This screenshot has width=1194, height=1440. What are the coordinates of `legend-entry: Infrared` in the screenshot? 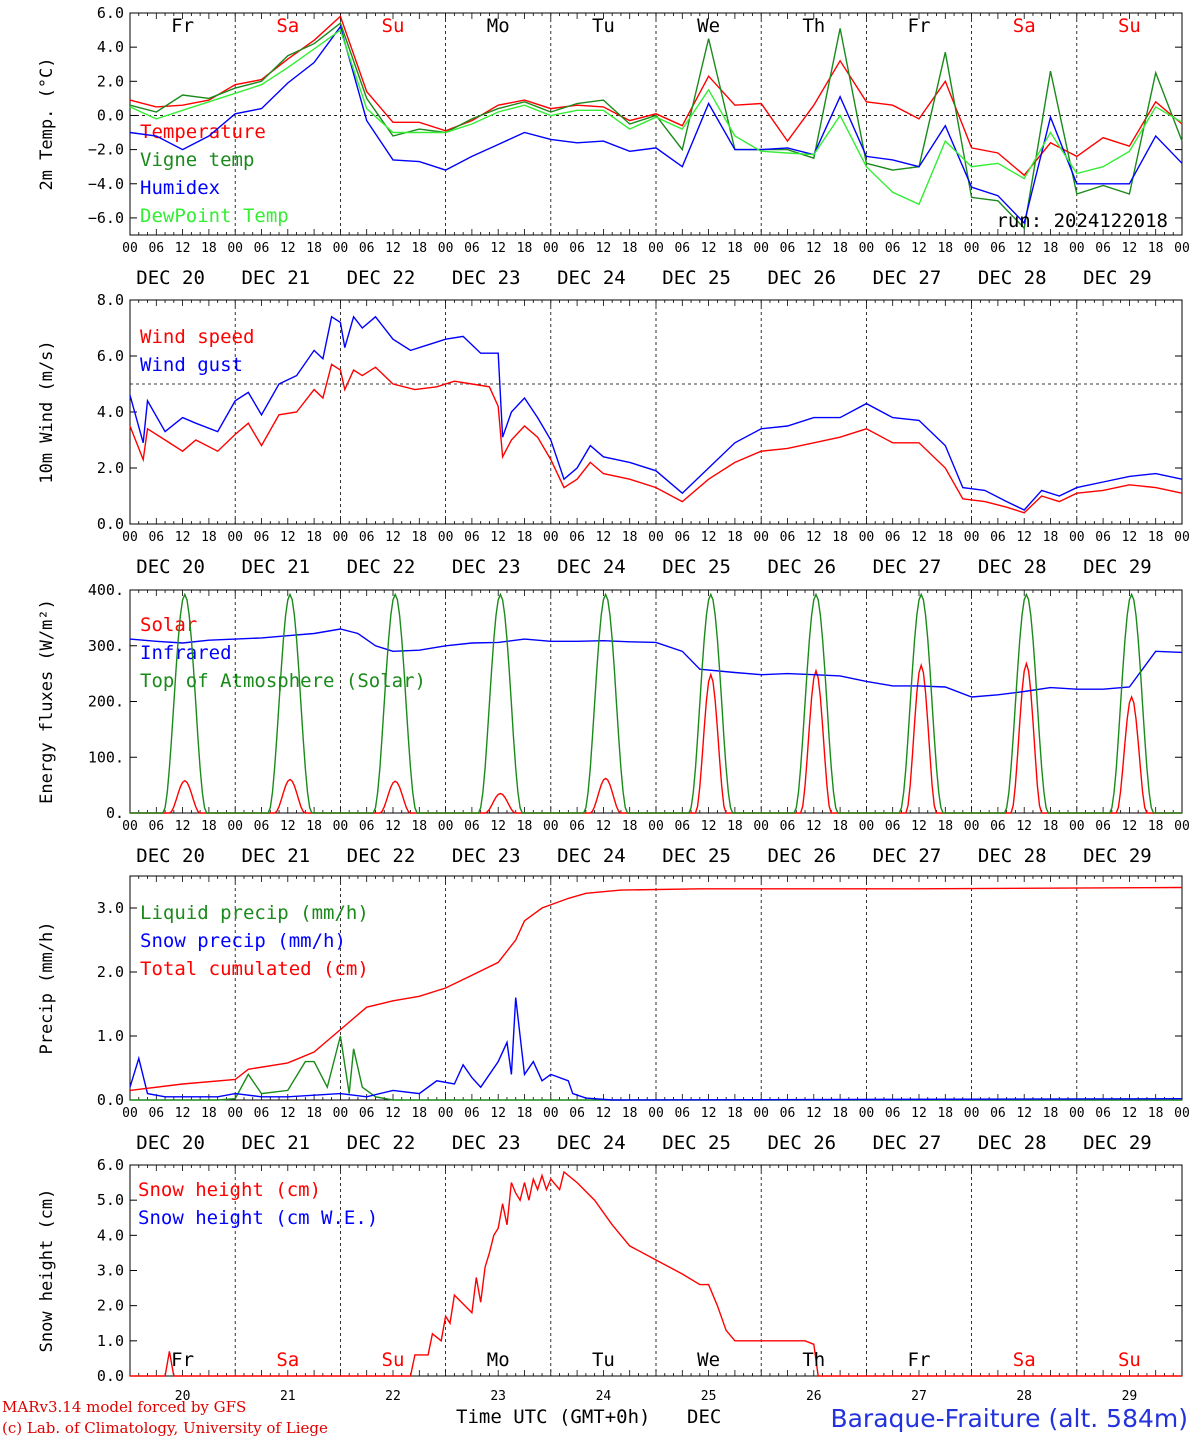 It's located at (186, 653).